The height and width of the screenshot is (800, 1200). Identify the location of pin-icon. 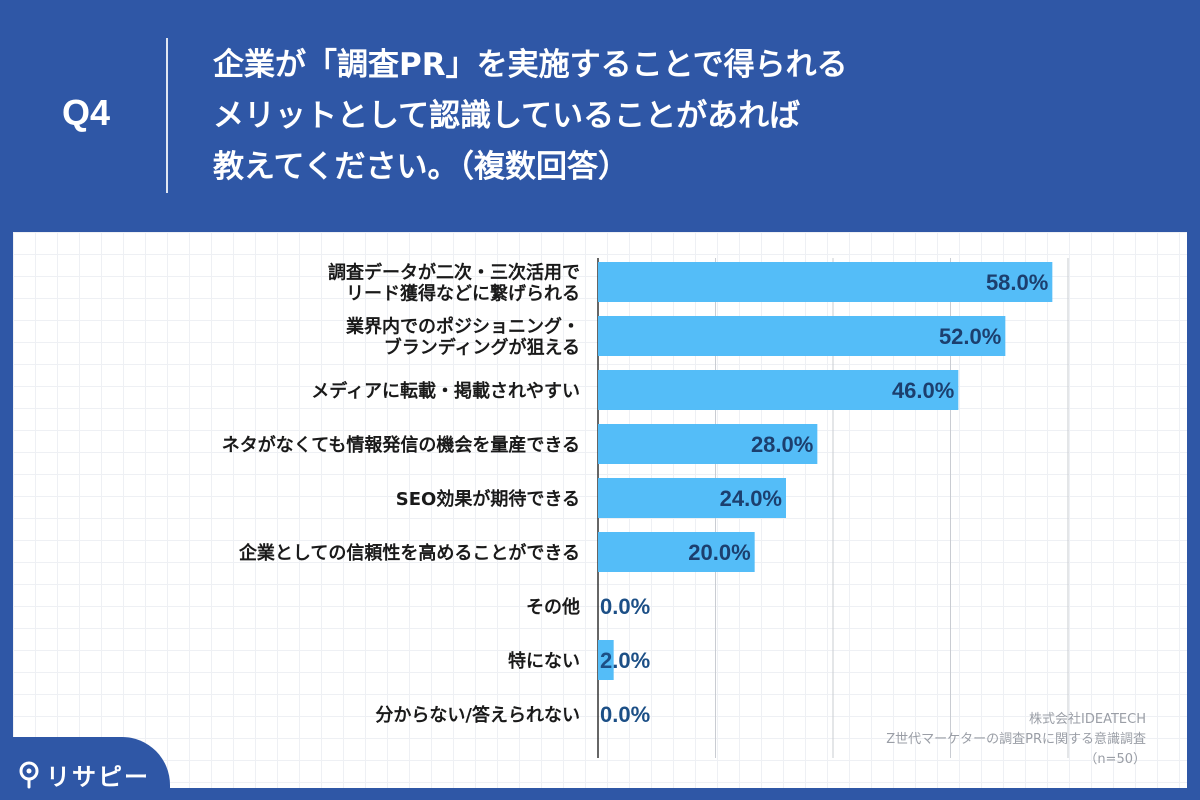
(29, 774).